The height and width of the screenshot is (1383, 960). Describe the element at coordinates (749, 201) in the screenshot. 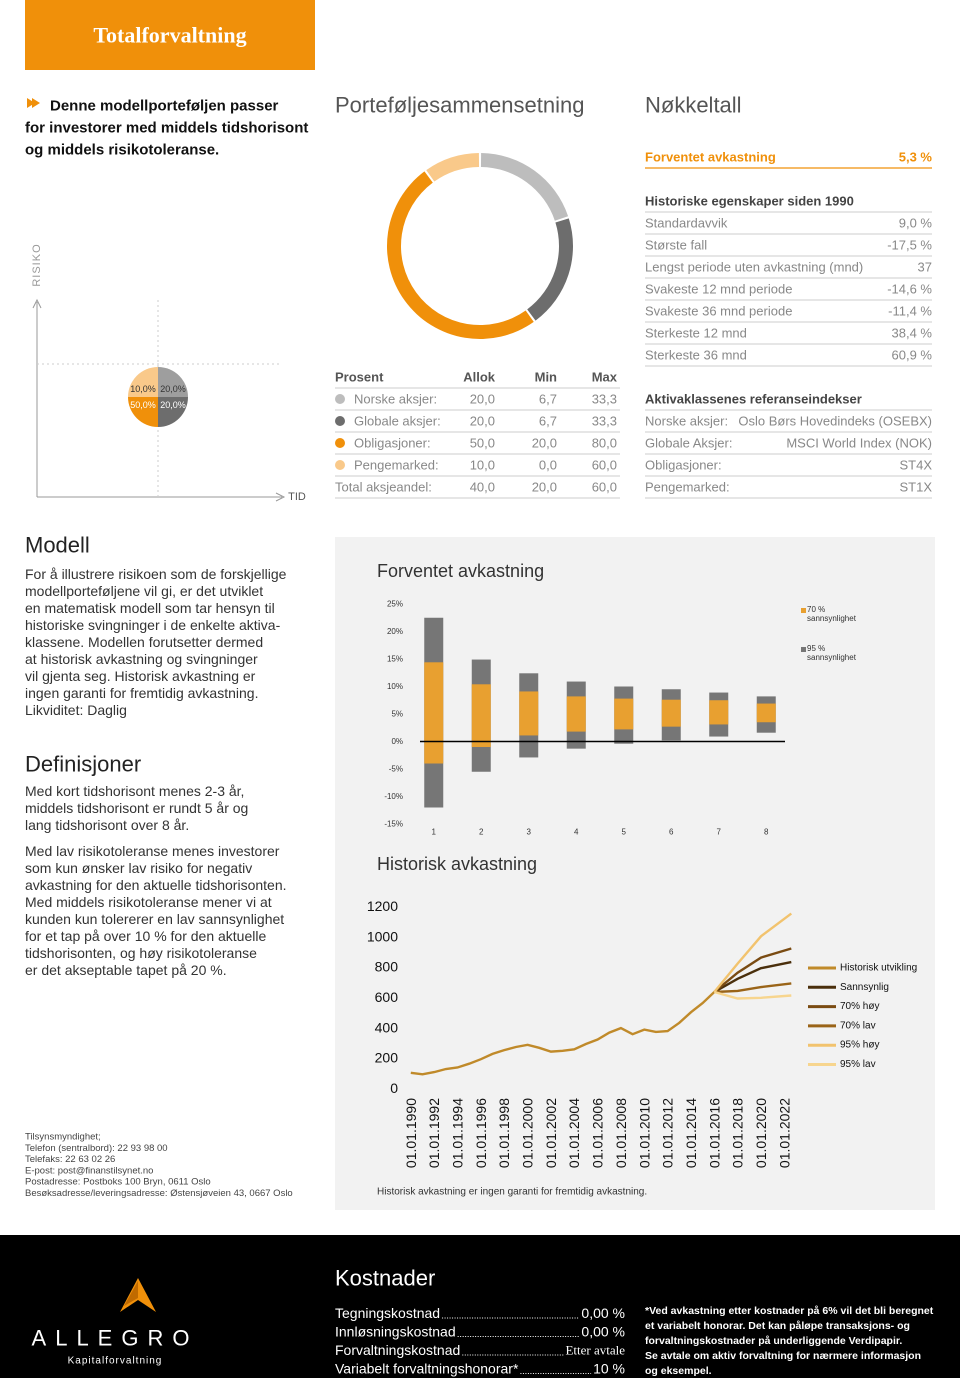

I see `historical-title: Historiske egenskaper siden 1990` at that location.